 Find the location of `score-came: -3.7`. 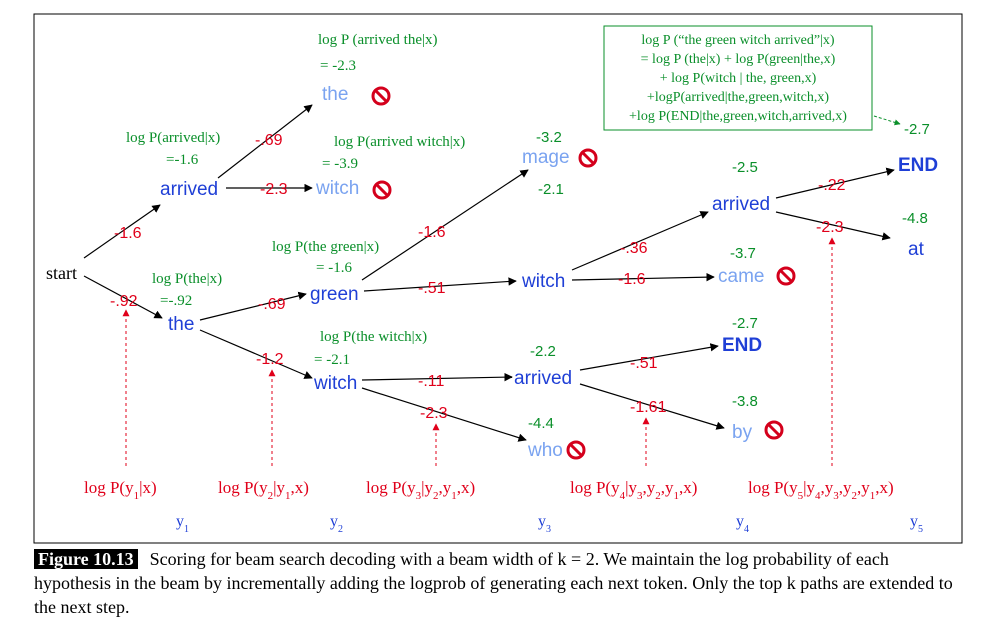

score-came: -3.7 is located at coordinates (743, 253).